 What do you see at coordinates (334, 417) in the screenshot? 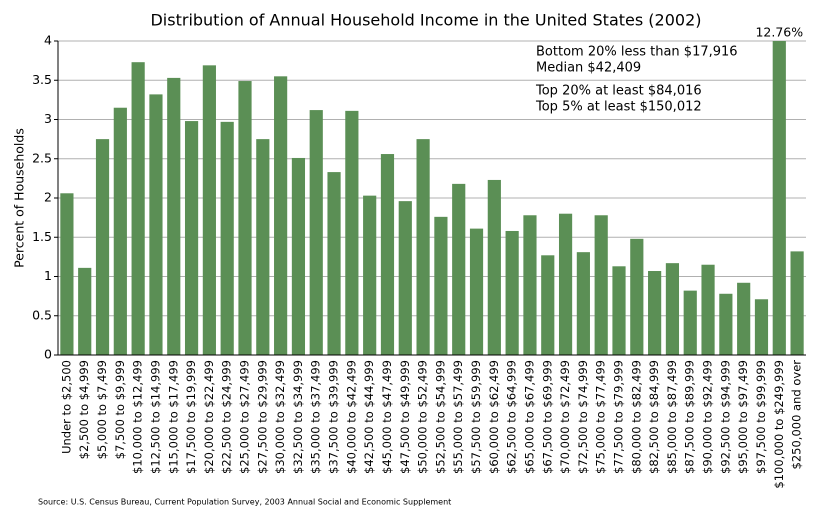
I see `x-tick-label: $37,500 to $39,999` at bounding box center [334, 417].